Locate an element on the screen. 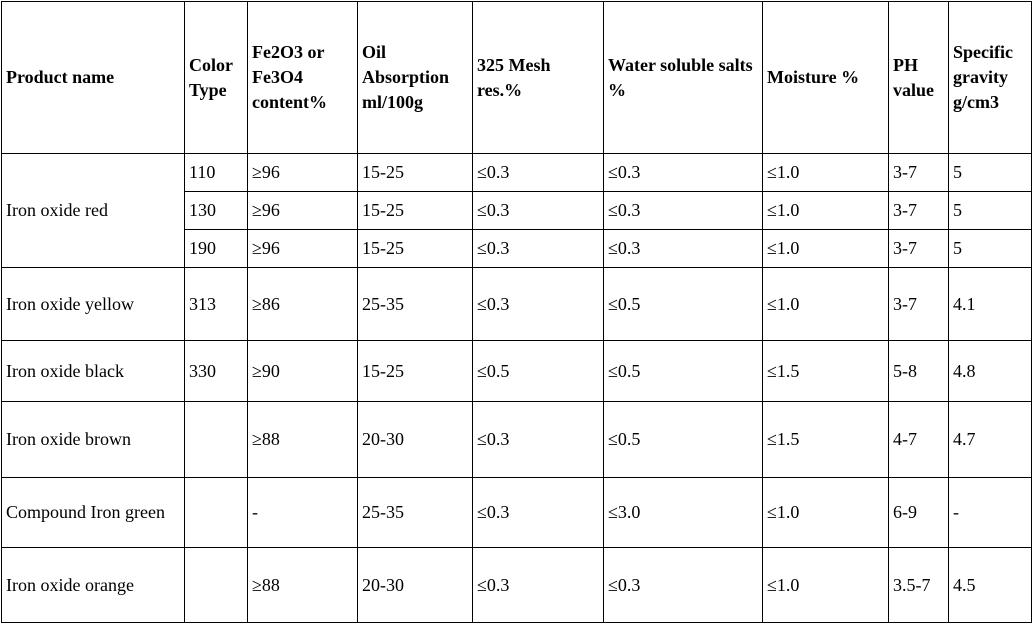 The image size is (1033, 626). value-cell: 4-7 is located at coordinates (918, 439).